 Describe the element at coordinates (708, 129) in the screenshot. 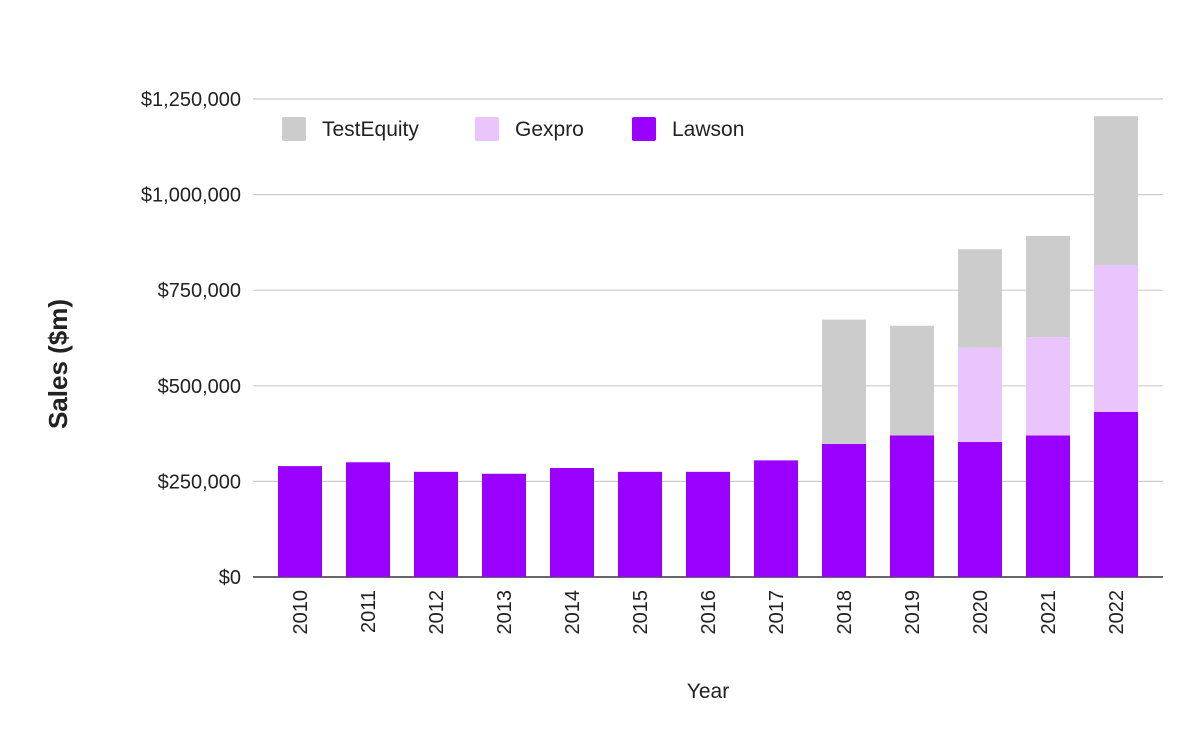

I see `legend-label: Lawson` at that location.